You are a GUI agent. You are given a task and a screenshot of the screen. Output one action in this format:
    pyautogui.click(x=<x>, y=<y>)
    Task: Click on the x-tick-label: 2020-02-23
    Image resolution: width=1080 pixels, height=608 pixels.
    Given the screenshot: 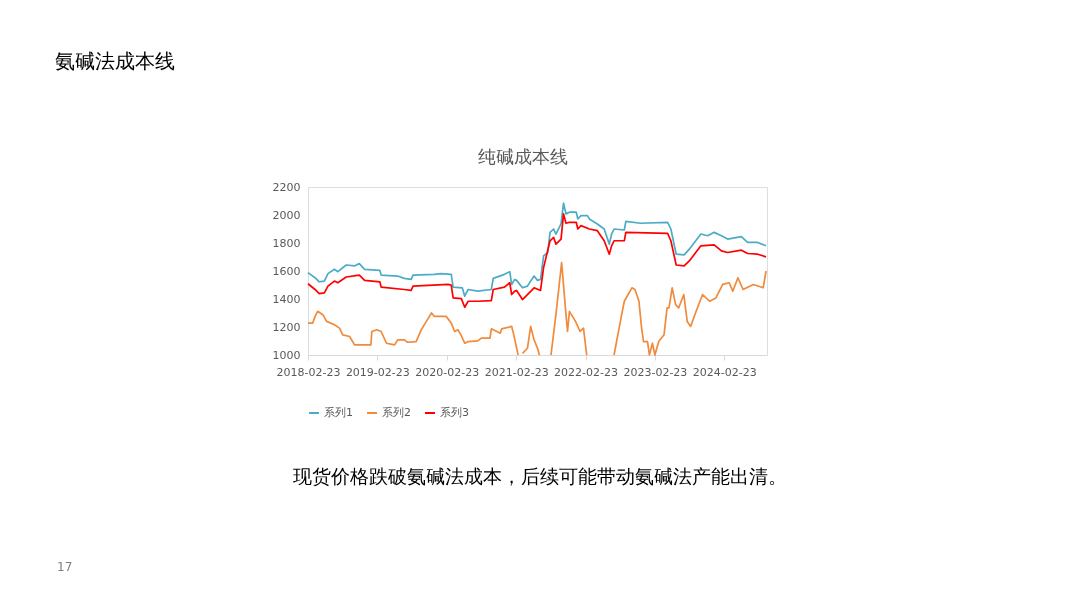 What is the action you would take?
    pyautogui.click(x=447, y=372)
    